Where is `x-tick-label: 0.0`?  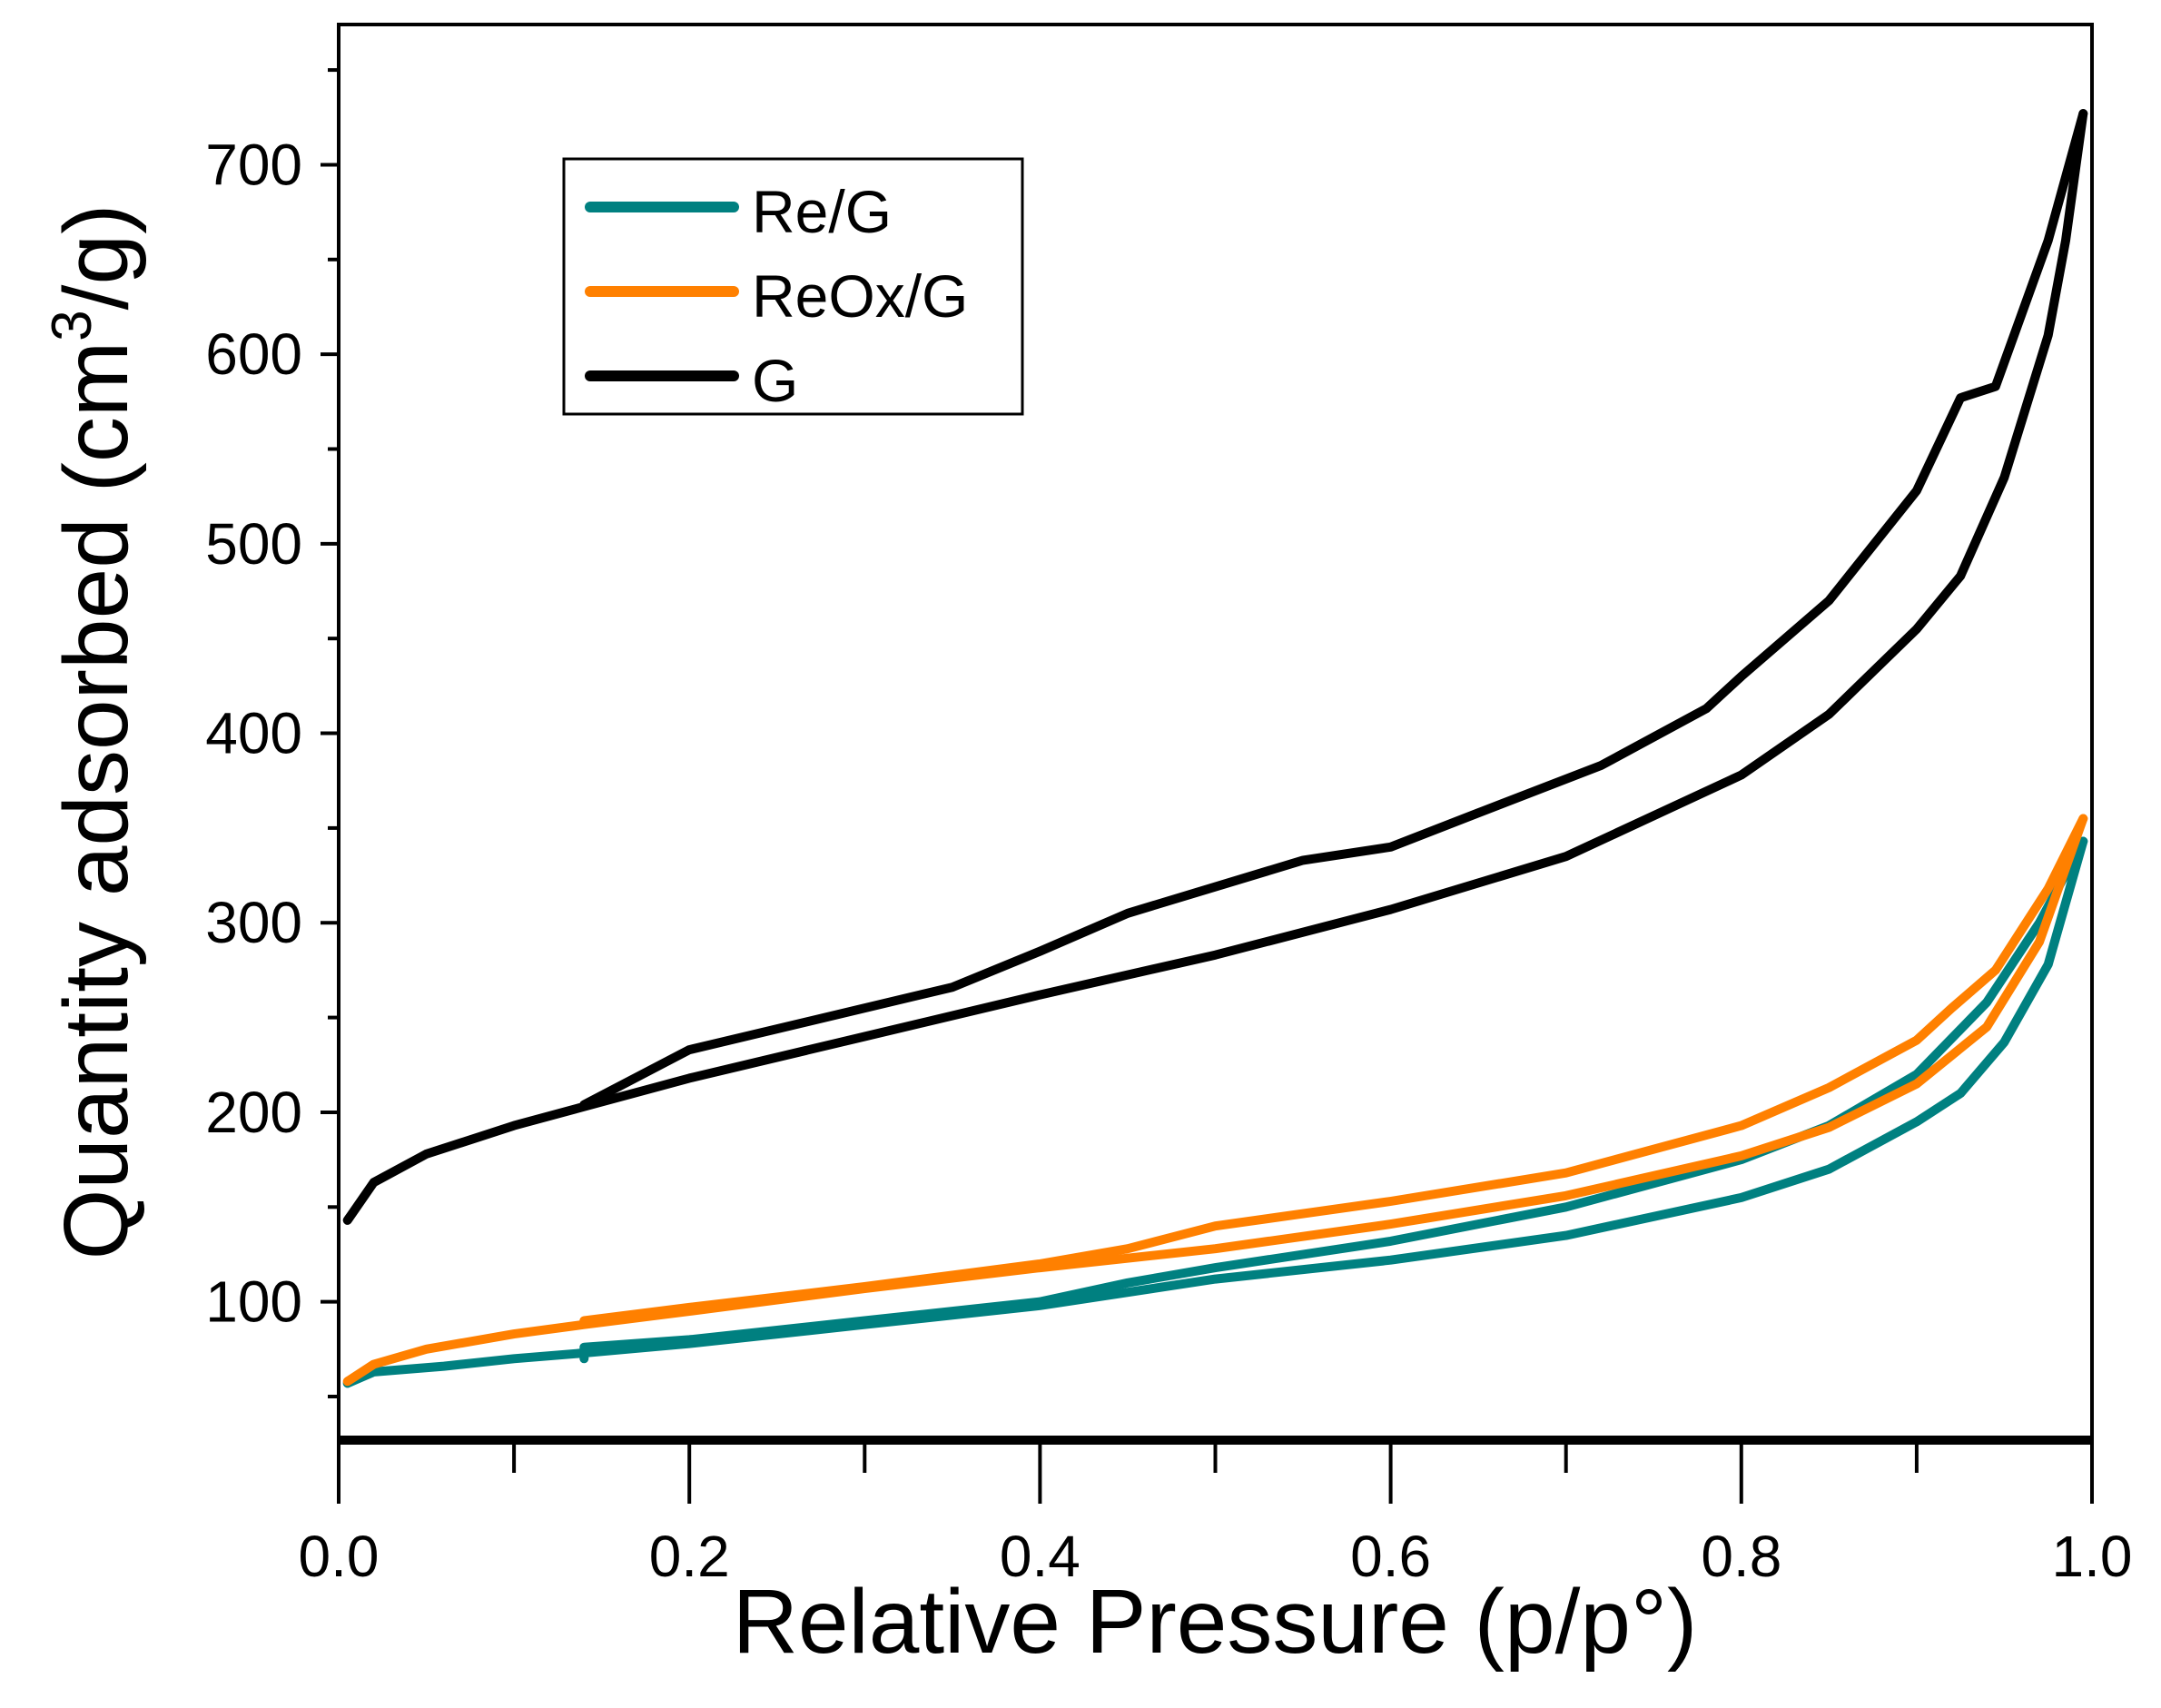
x-tick-label: 0.0 is located at coordinates (339, 1556).